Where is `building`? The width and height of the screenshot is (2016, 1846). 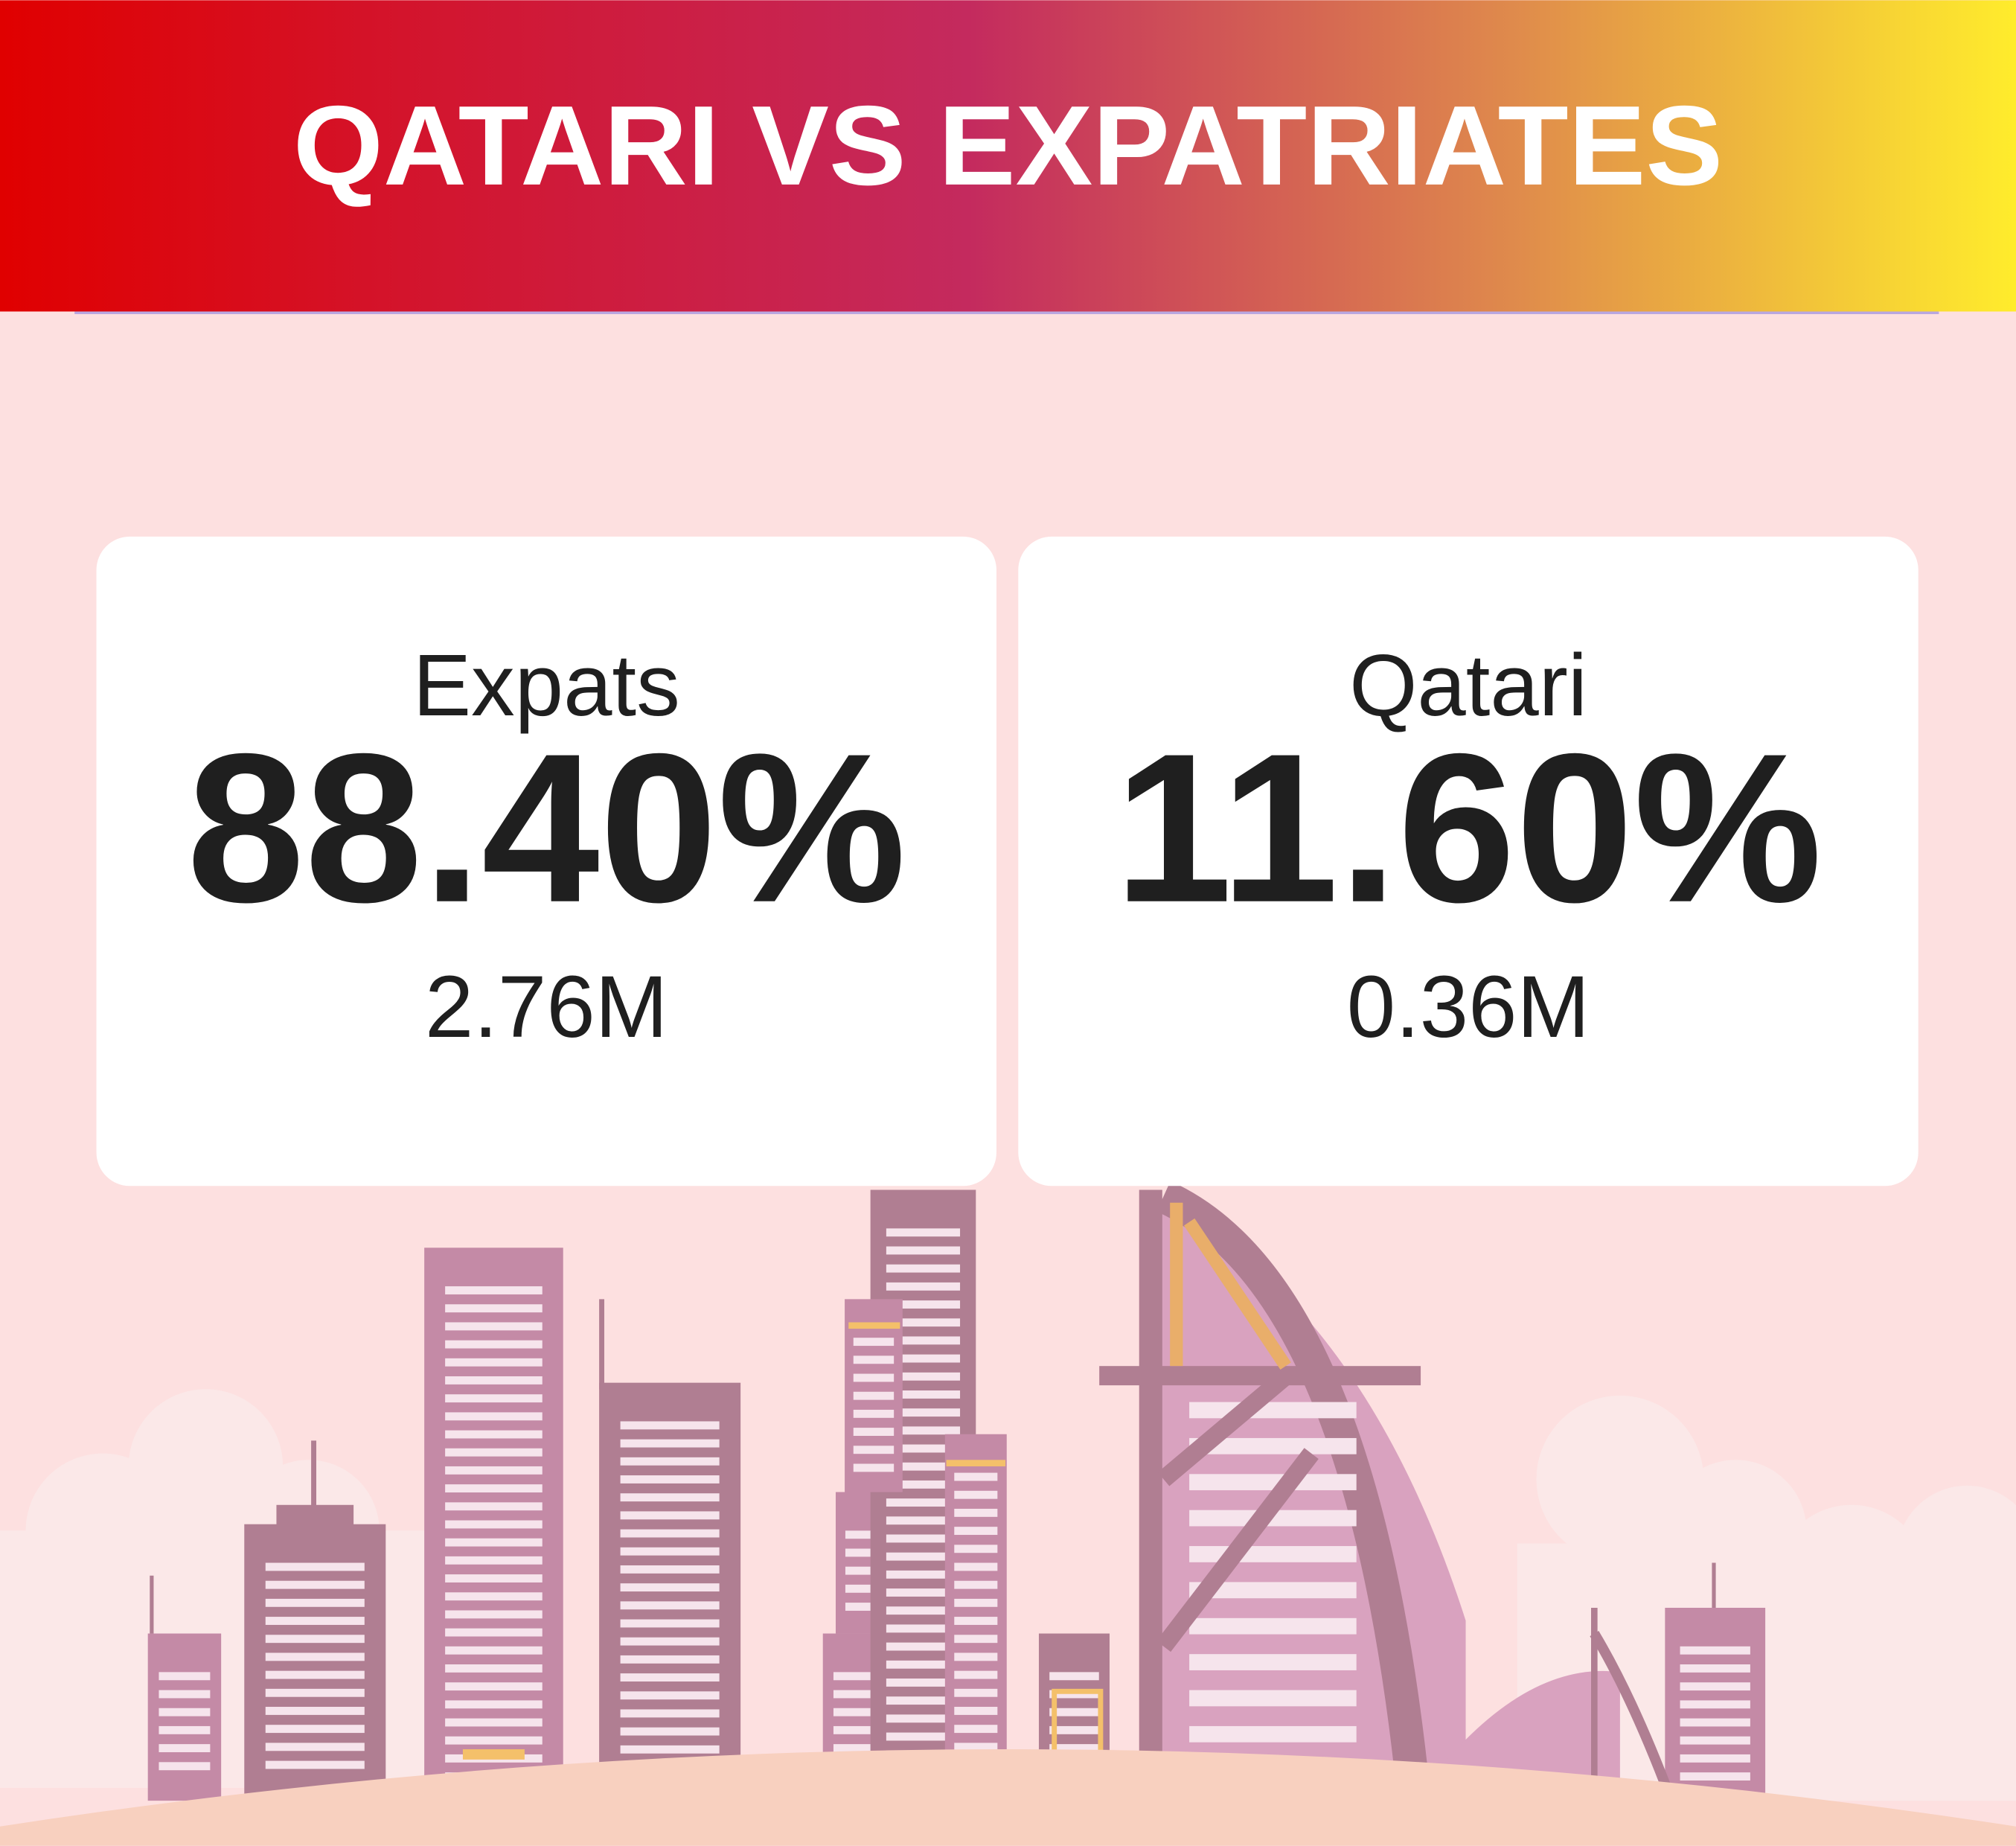 building is located at coordinates (184, 1717).